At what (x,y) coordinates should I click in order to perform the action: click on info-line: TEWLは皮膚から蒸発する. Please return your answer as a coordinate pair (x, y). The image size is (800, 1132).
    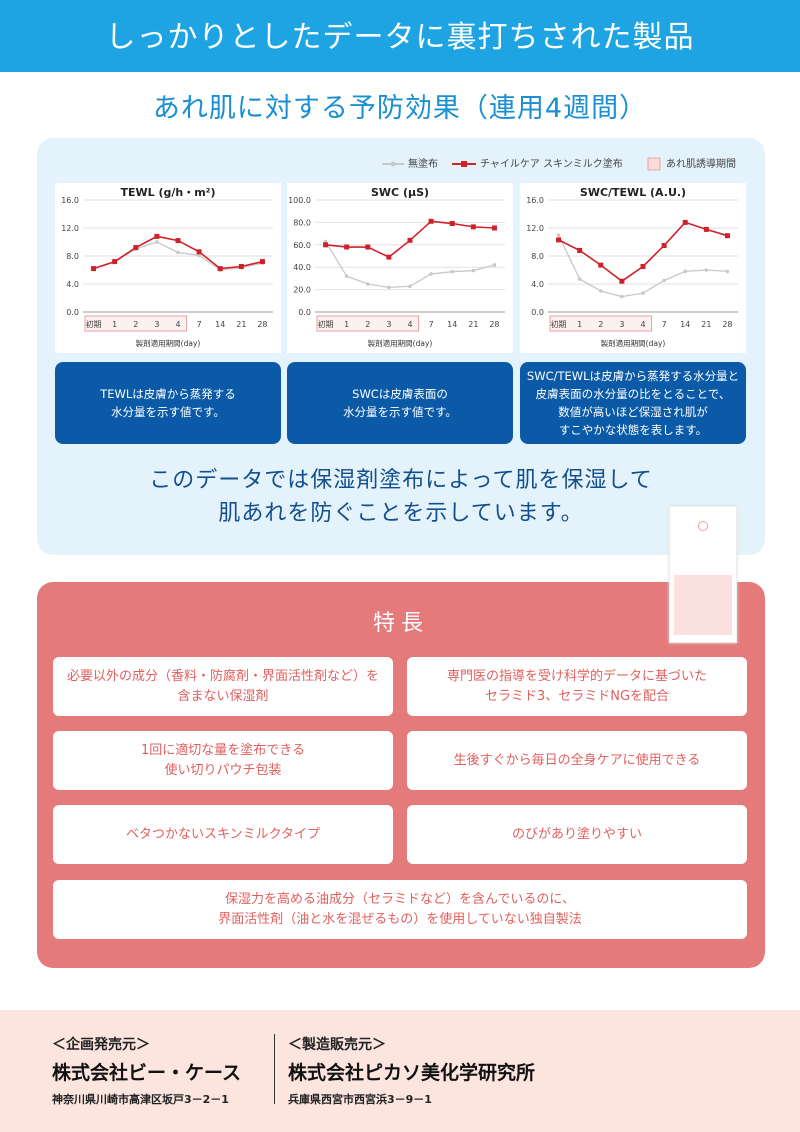
    Looking at the image, I should click on (168, 394).